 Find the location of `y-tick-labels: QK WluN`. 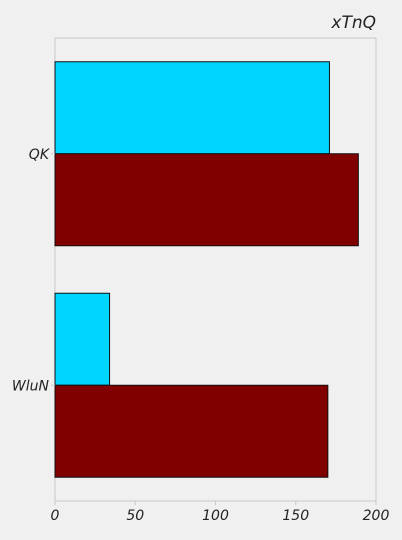

y-tick-labels: QK WluN is located at coordinates (33, 270).